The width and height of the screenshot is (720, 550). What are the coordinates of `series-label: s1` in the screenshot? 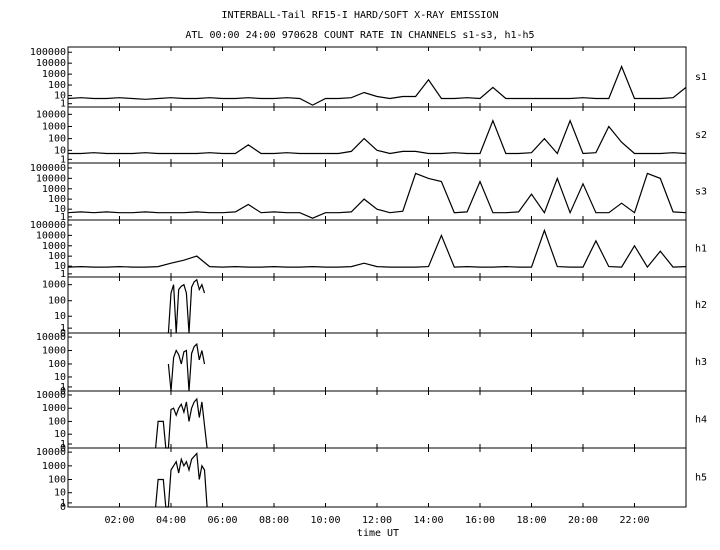 It's located at (701, 77).